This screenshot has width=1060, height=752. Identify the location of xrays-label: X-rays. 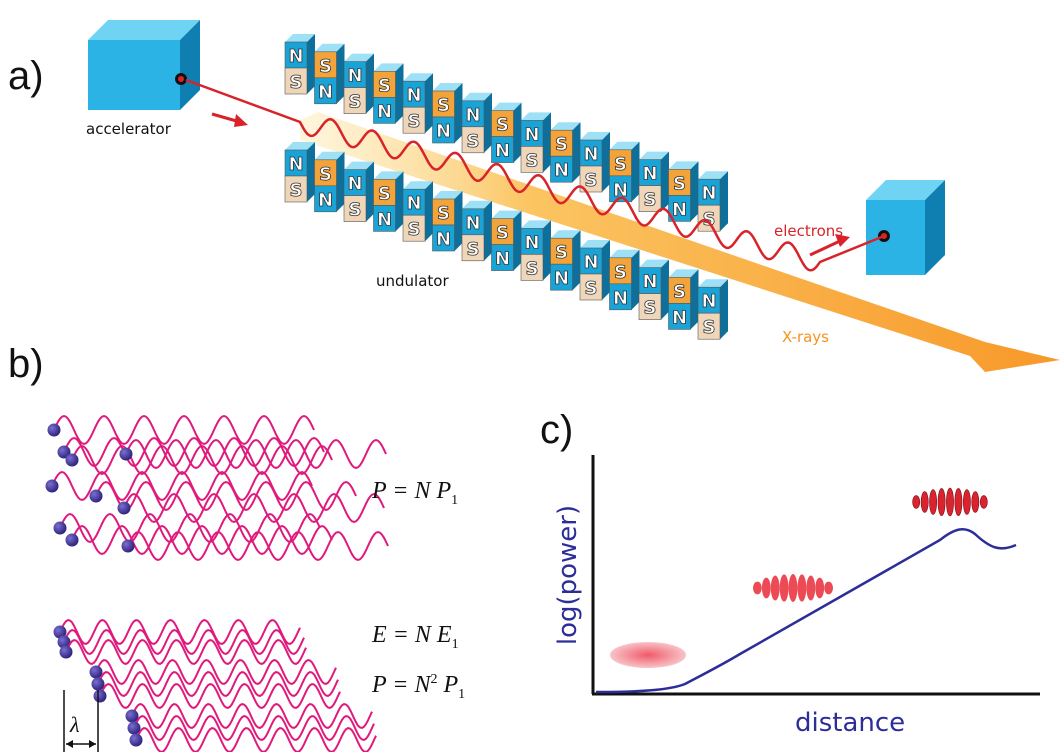
(805, 337).